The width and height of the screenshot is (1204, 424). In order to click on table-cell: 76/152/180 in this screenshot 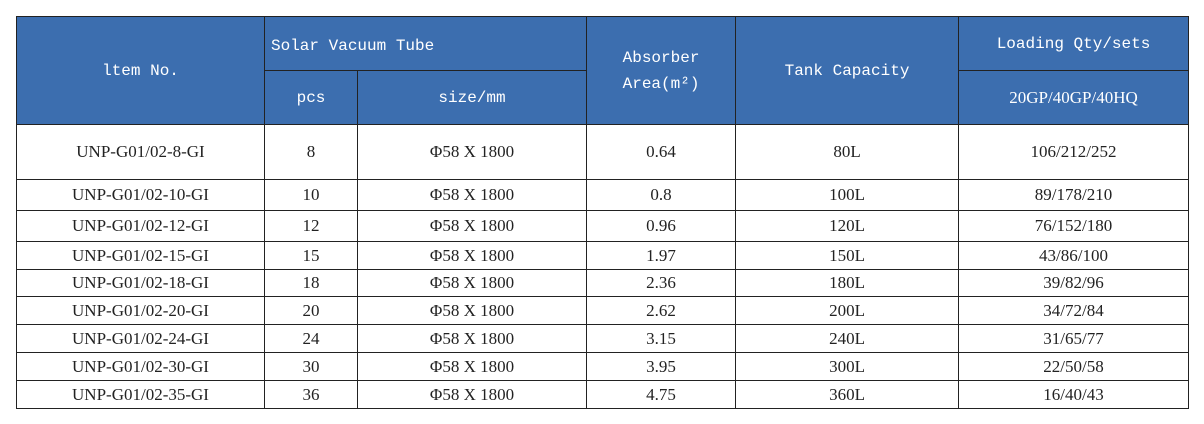, I will do `click(1074, 226)`.